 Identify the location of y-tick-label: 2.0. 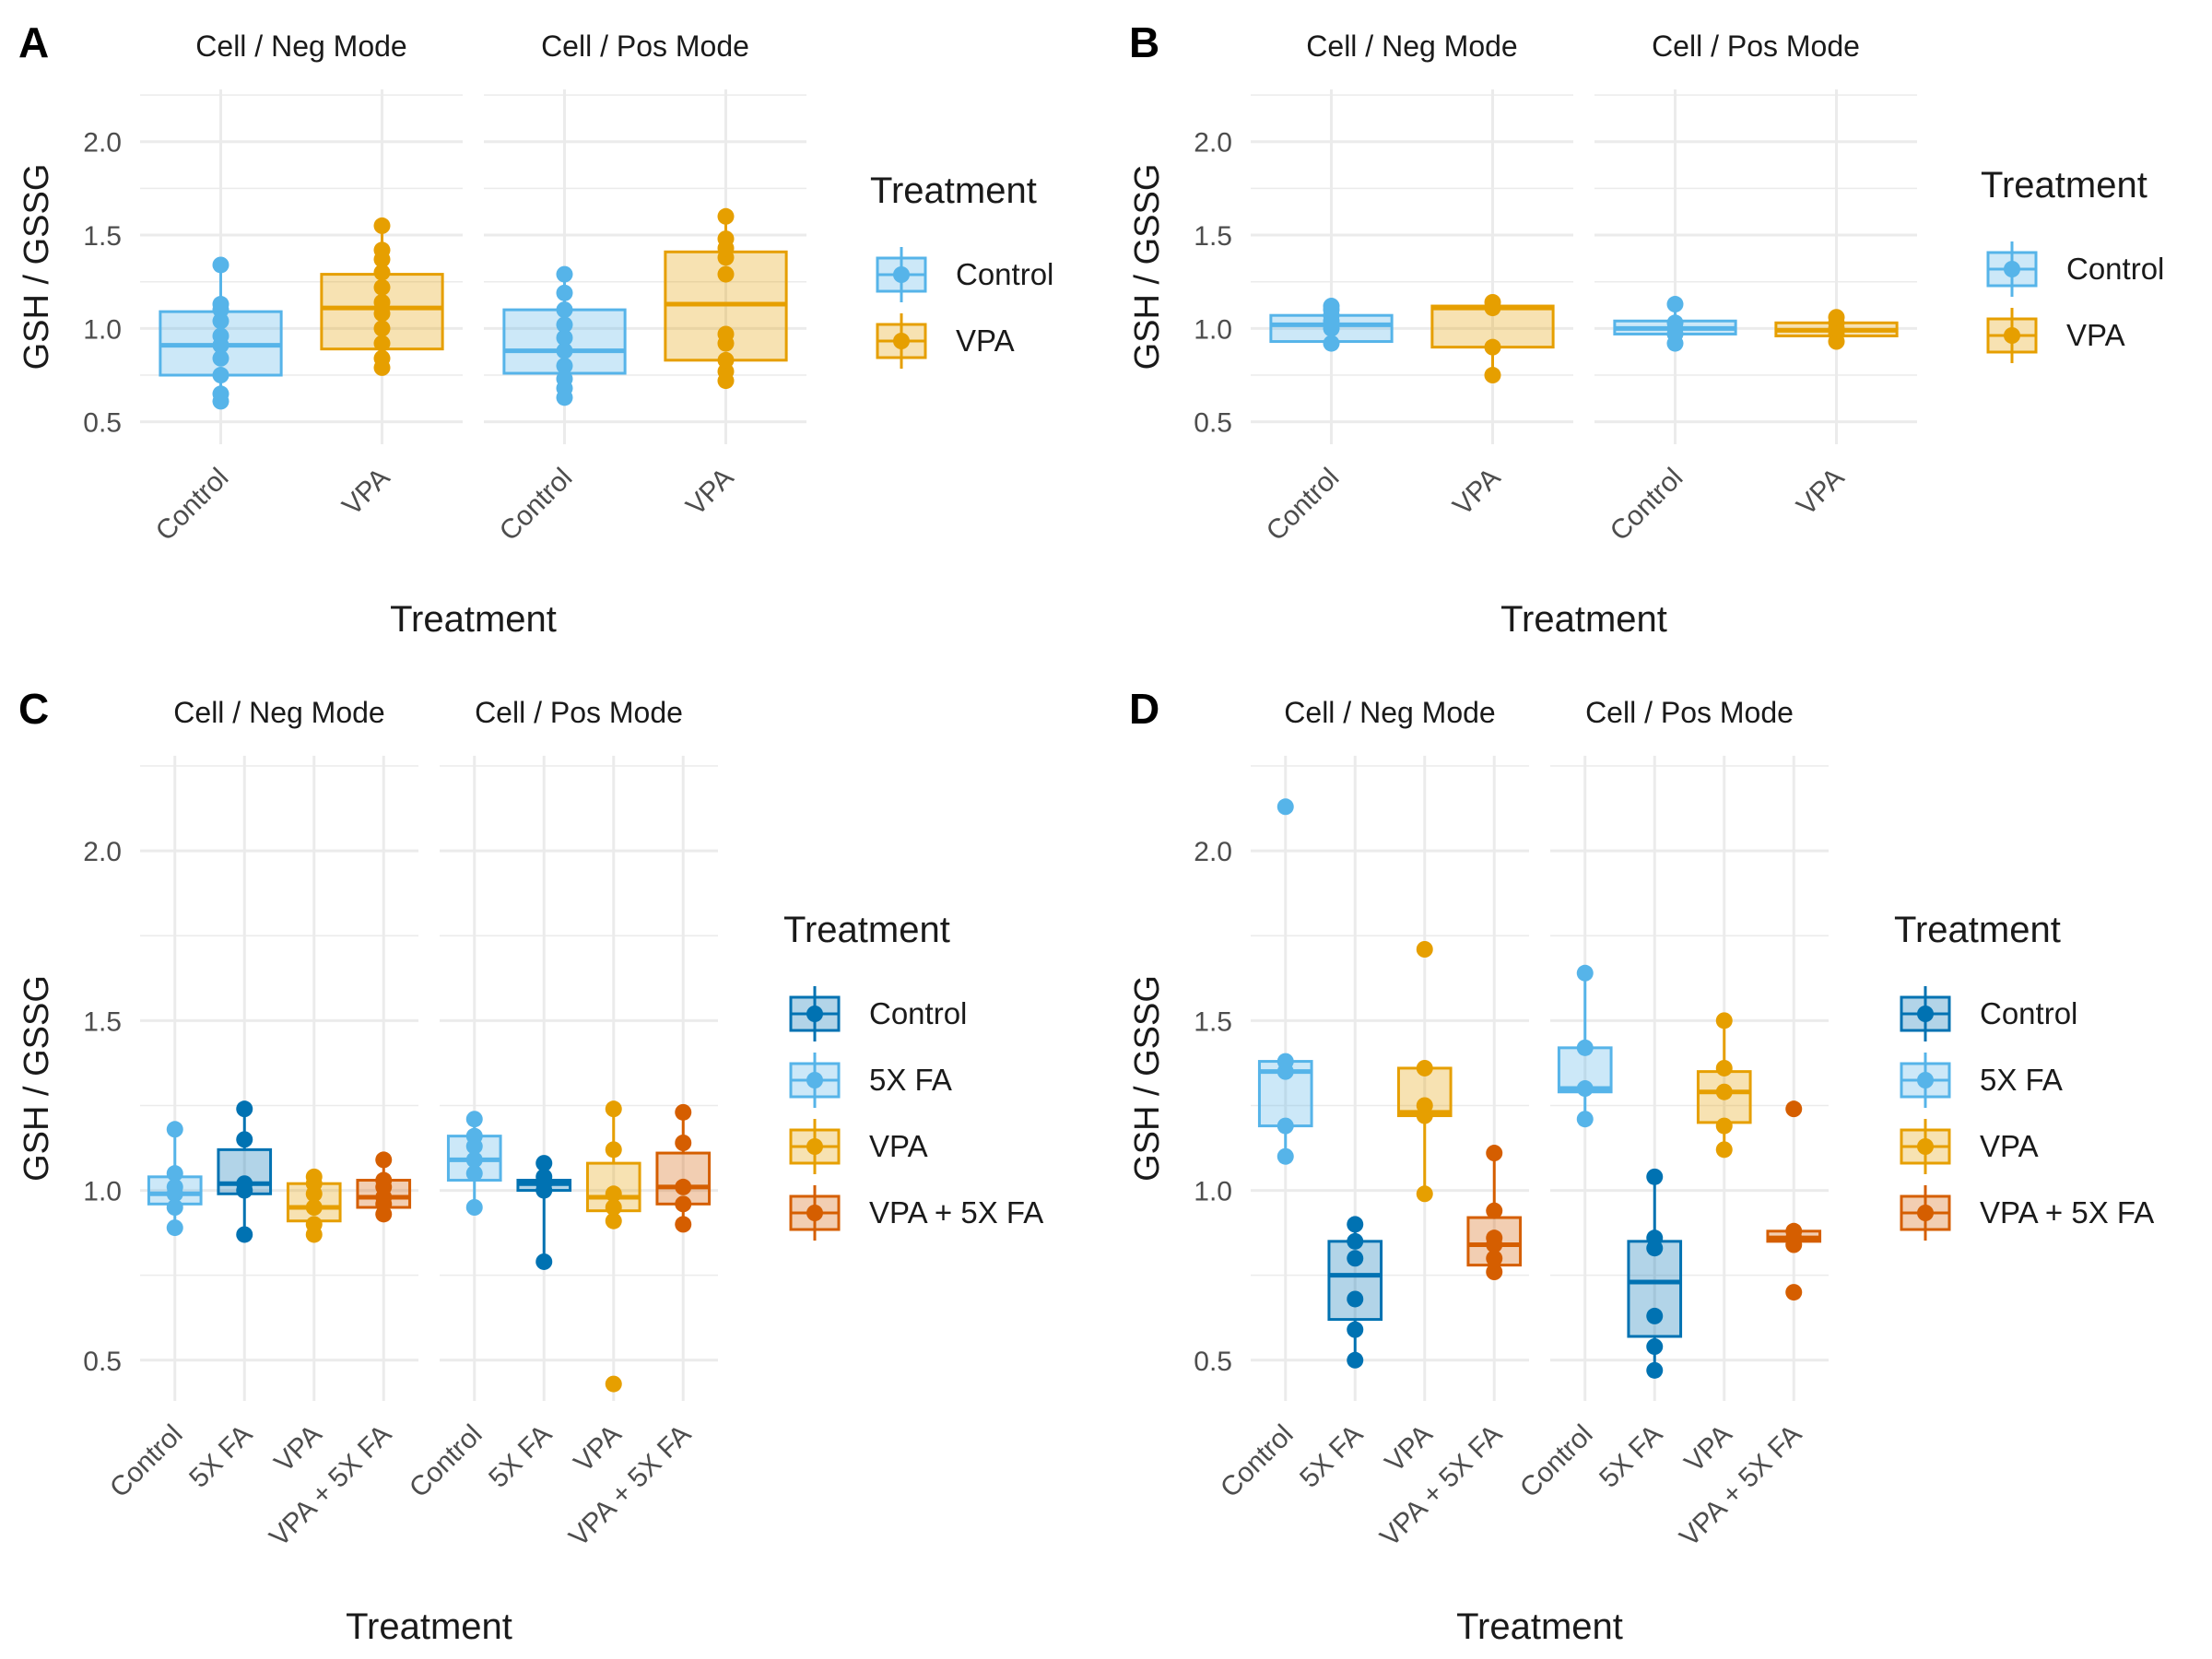
(102, 143).